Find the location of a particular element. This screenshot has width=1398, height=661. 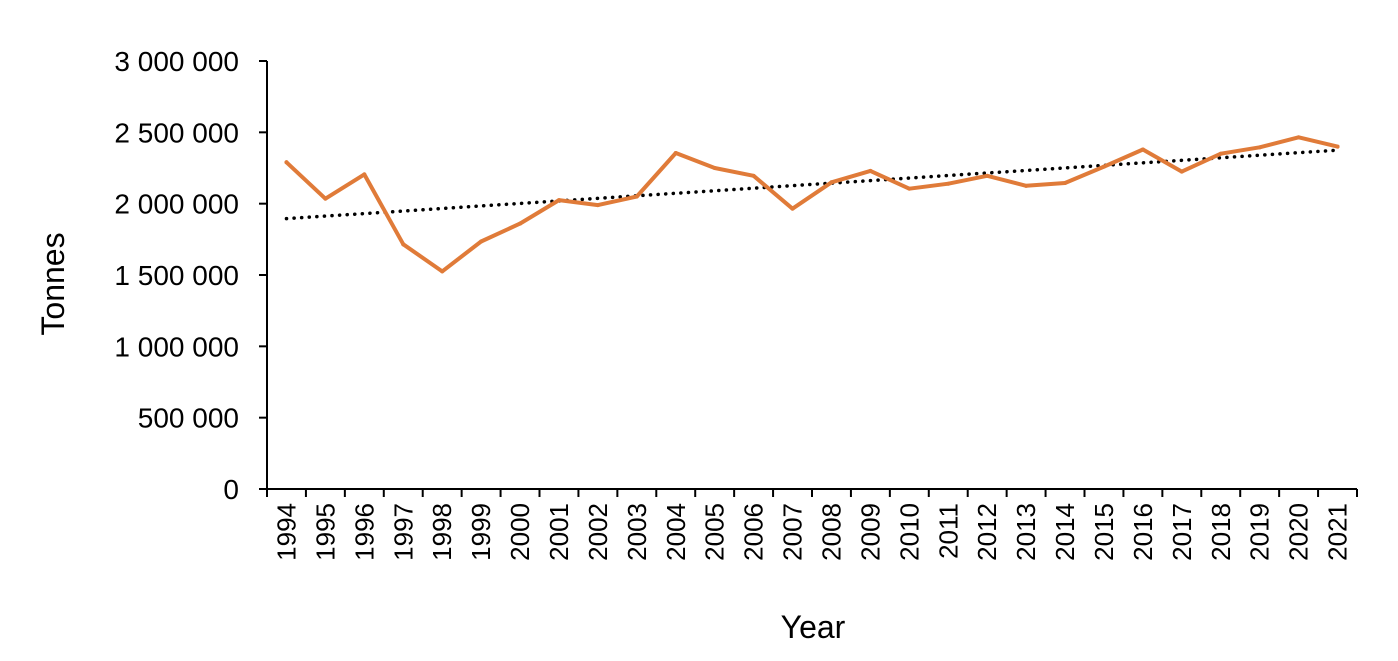

x-tick-label: 2016 is located at coordinates (1143, 532).